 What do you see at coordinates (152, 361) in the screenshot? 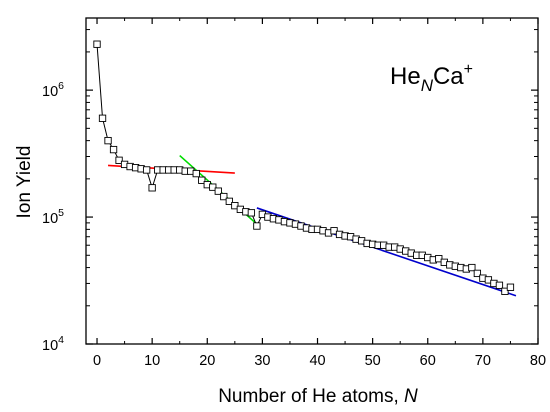
I see `x-tick-label: 10` at bounding box center [152, 361].